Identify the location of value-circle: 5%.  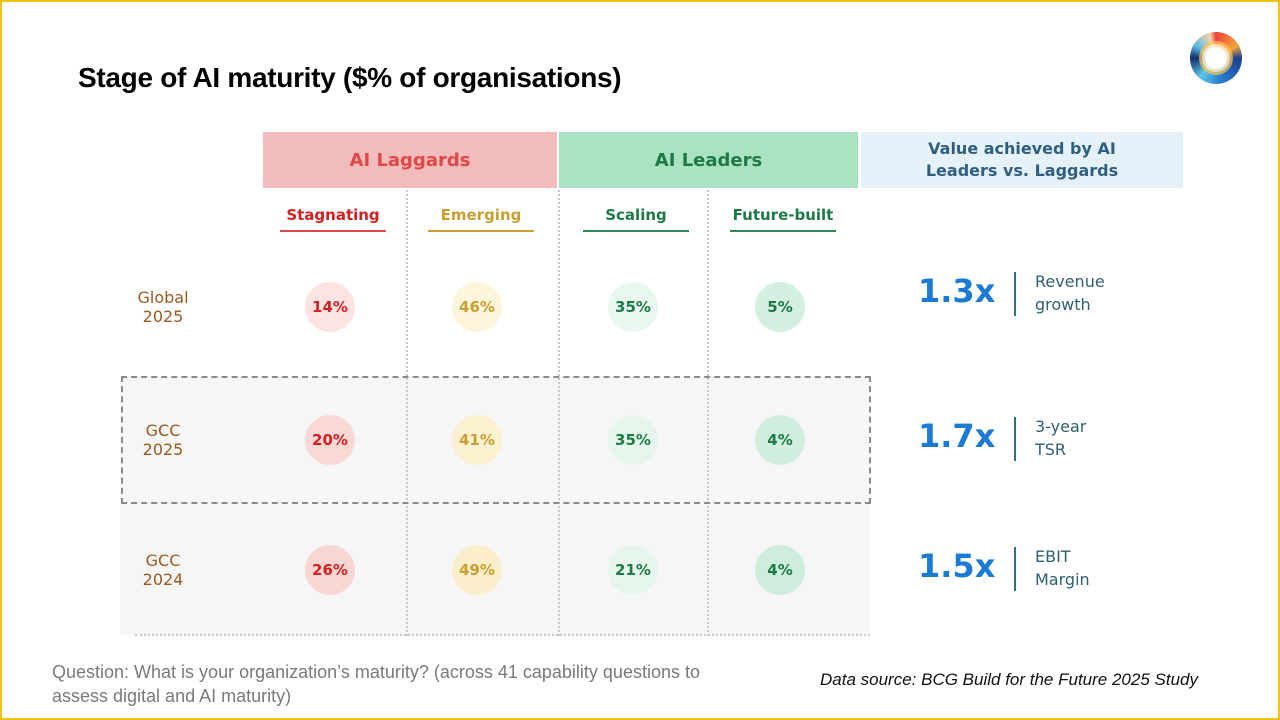
(780, 307).